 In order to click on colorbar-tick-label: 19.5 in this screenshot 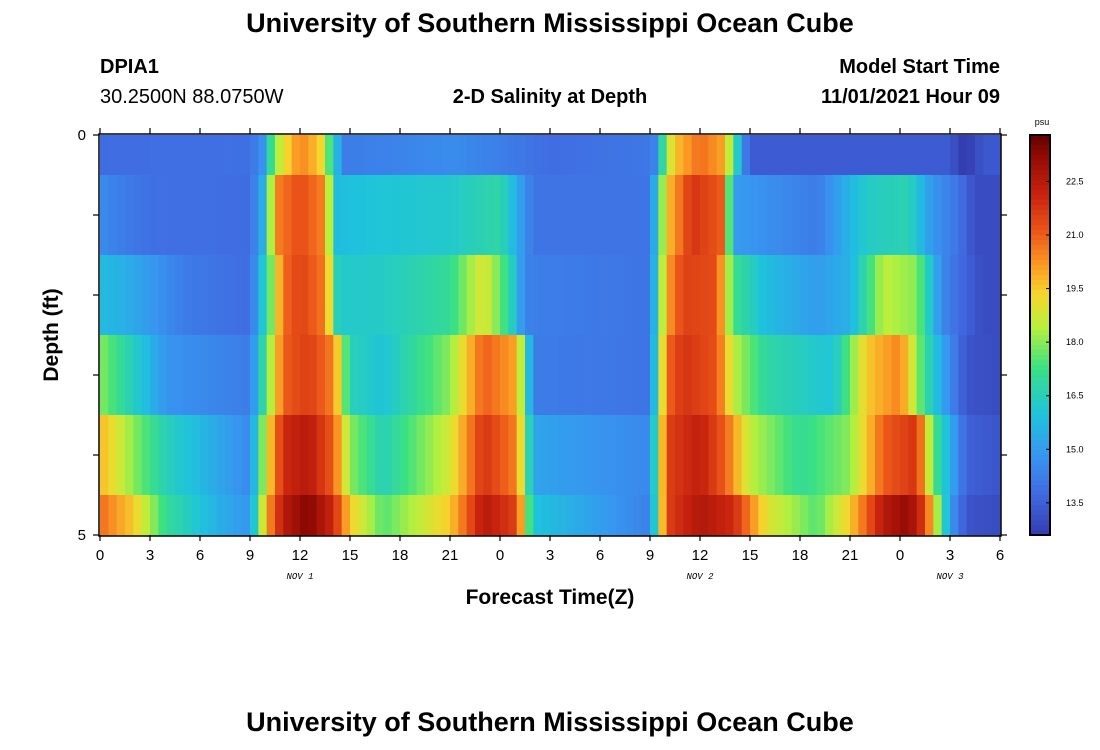, I will do `click(1075, 289)`.